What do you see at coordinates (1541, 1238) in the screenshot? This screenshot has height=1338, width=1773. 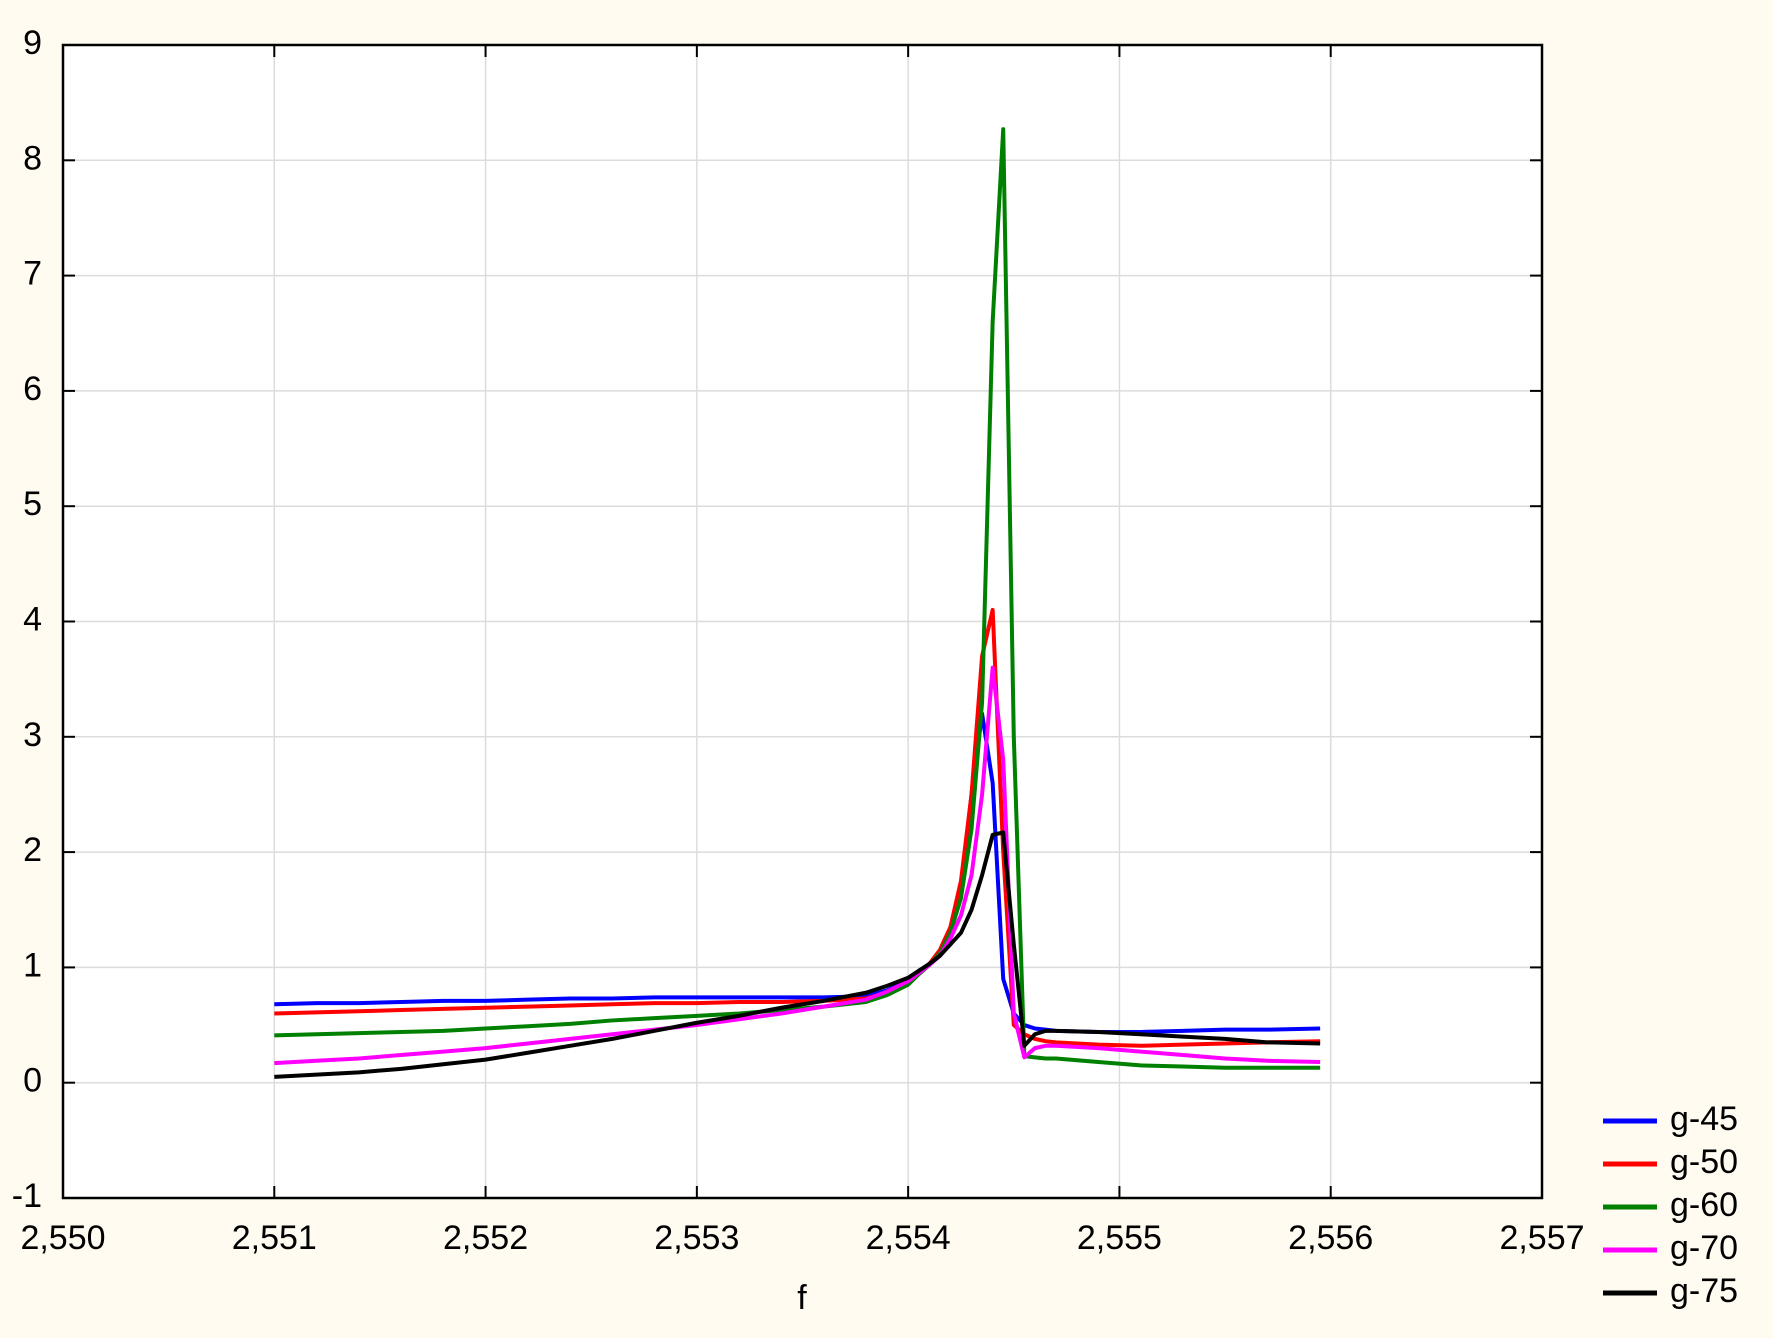 I see `x-tick-label: 2,557` at bounding box center [1541, 1238].